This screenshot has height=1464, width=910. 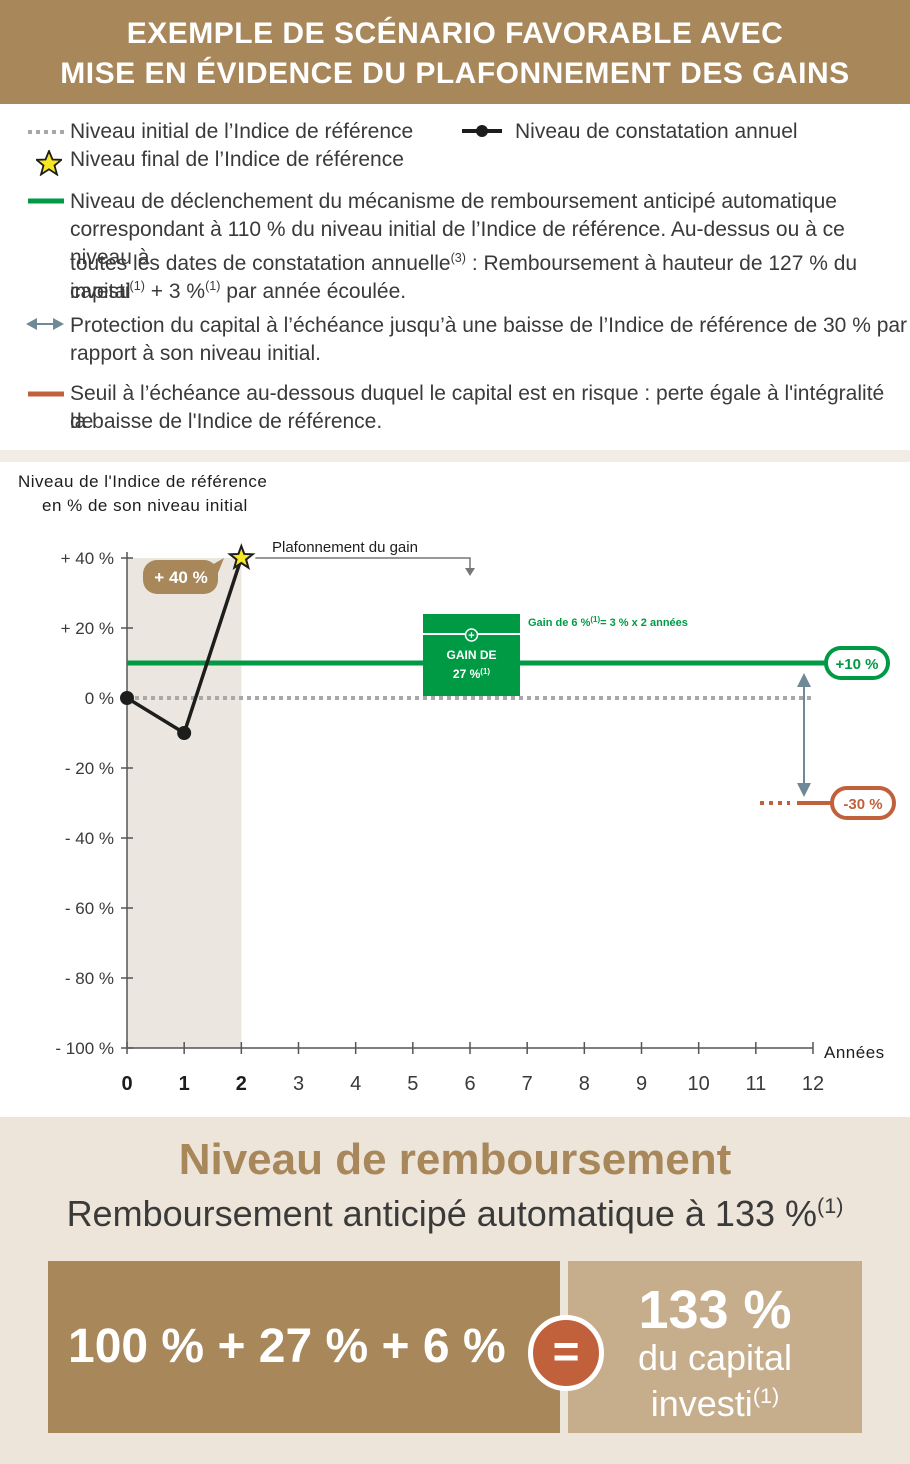 What do you see at coordinates (455, 33) in the screenshot?
I see `header-title-line-1: EXEMPLE DE SCÉNARIO FAVORABLE AVEC` at bounding box center [455, 33].